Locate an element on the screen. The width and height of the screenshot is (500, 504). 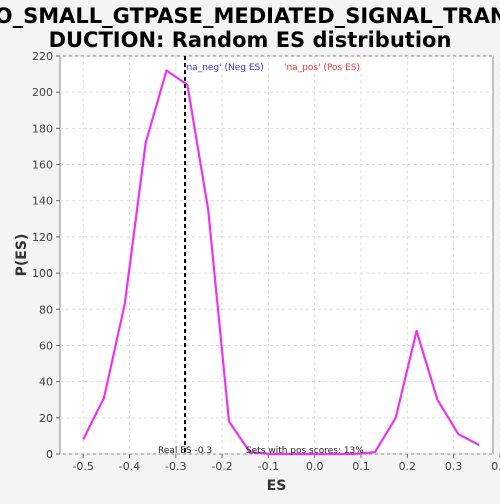
x-tick-label: 0.1 is located at coordinates (361, 466).